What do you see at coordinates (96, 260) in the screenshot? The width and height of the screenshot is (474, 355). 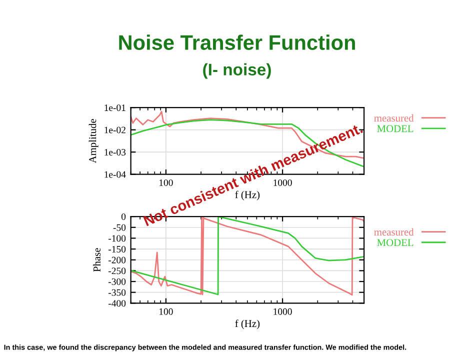 I see `y-axis-title: Phase` at bounding box center [96, 260].